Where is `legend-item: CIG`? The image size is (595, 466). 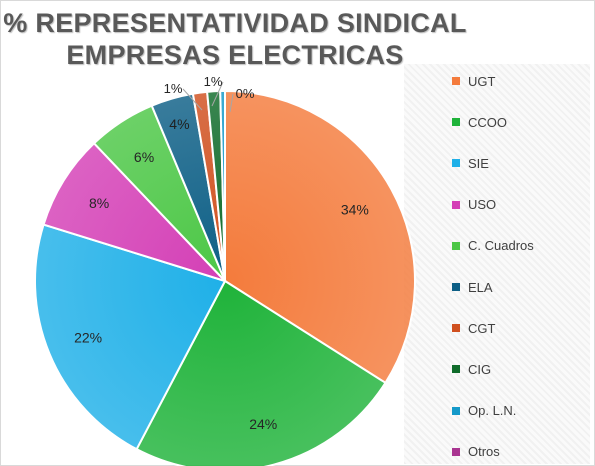 legend-item: CIG is located at coordinates (471, 369).